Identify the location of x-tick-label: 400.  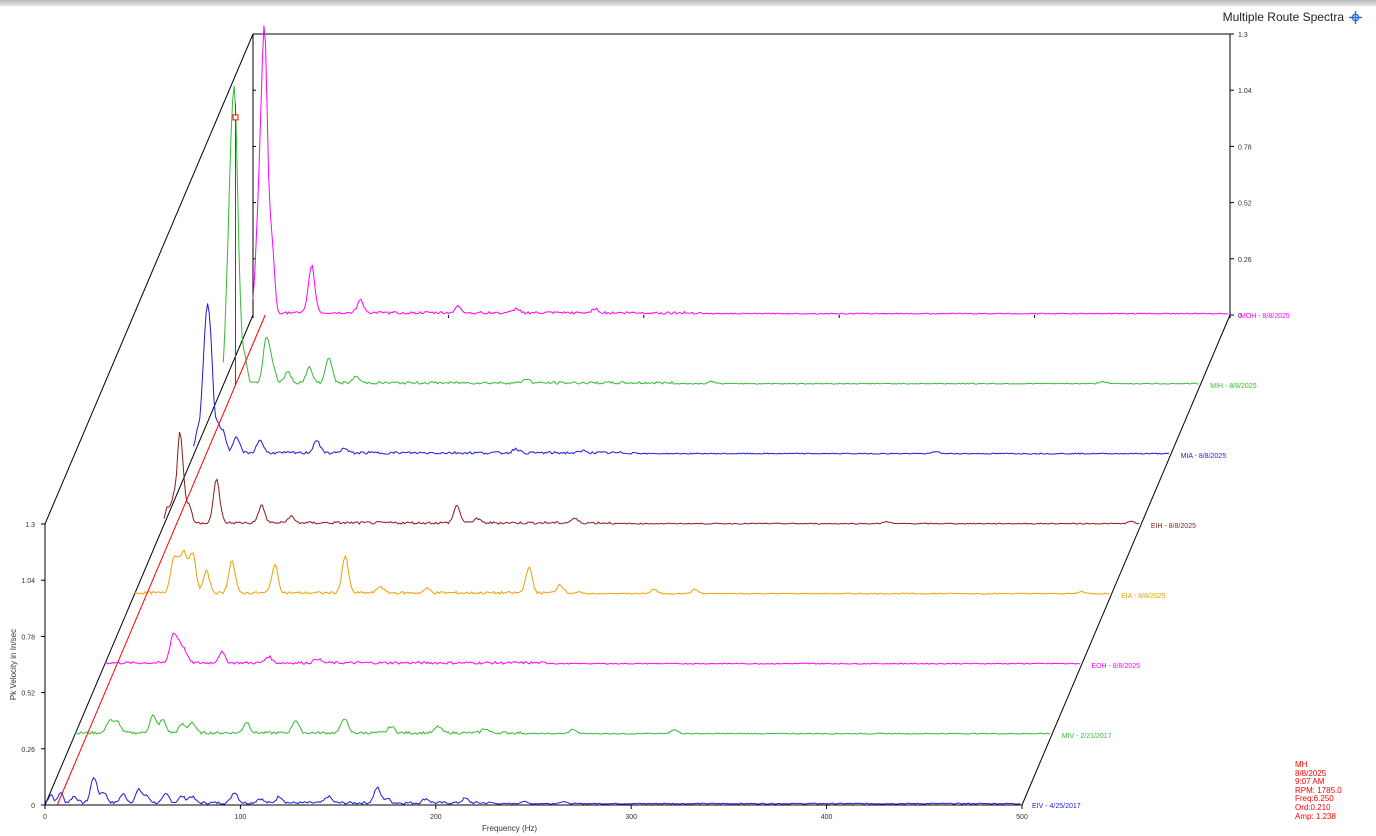
(827, 817).